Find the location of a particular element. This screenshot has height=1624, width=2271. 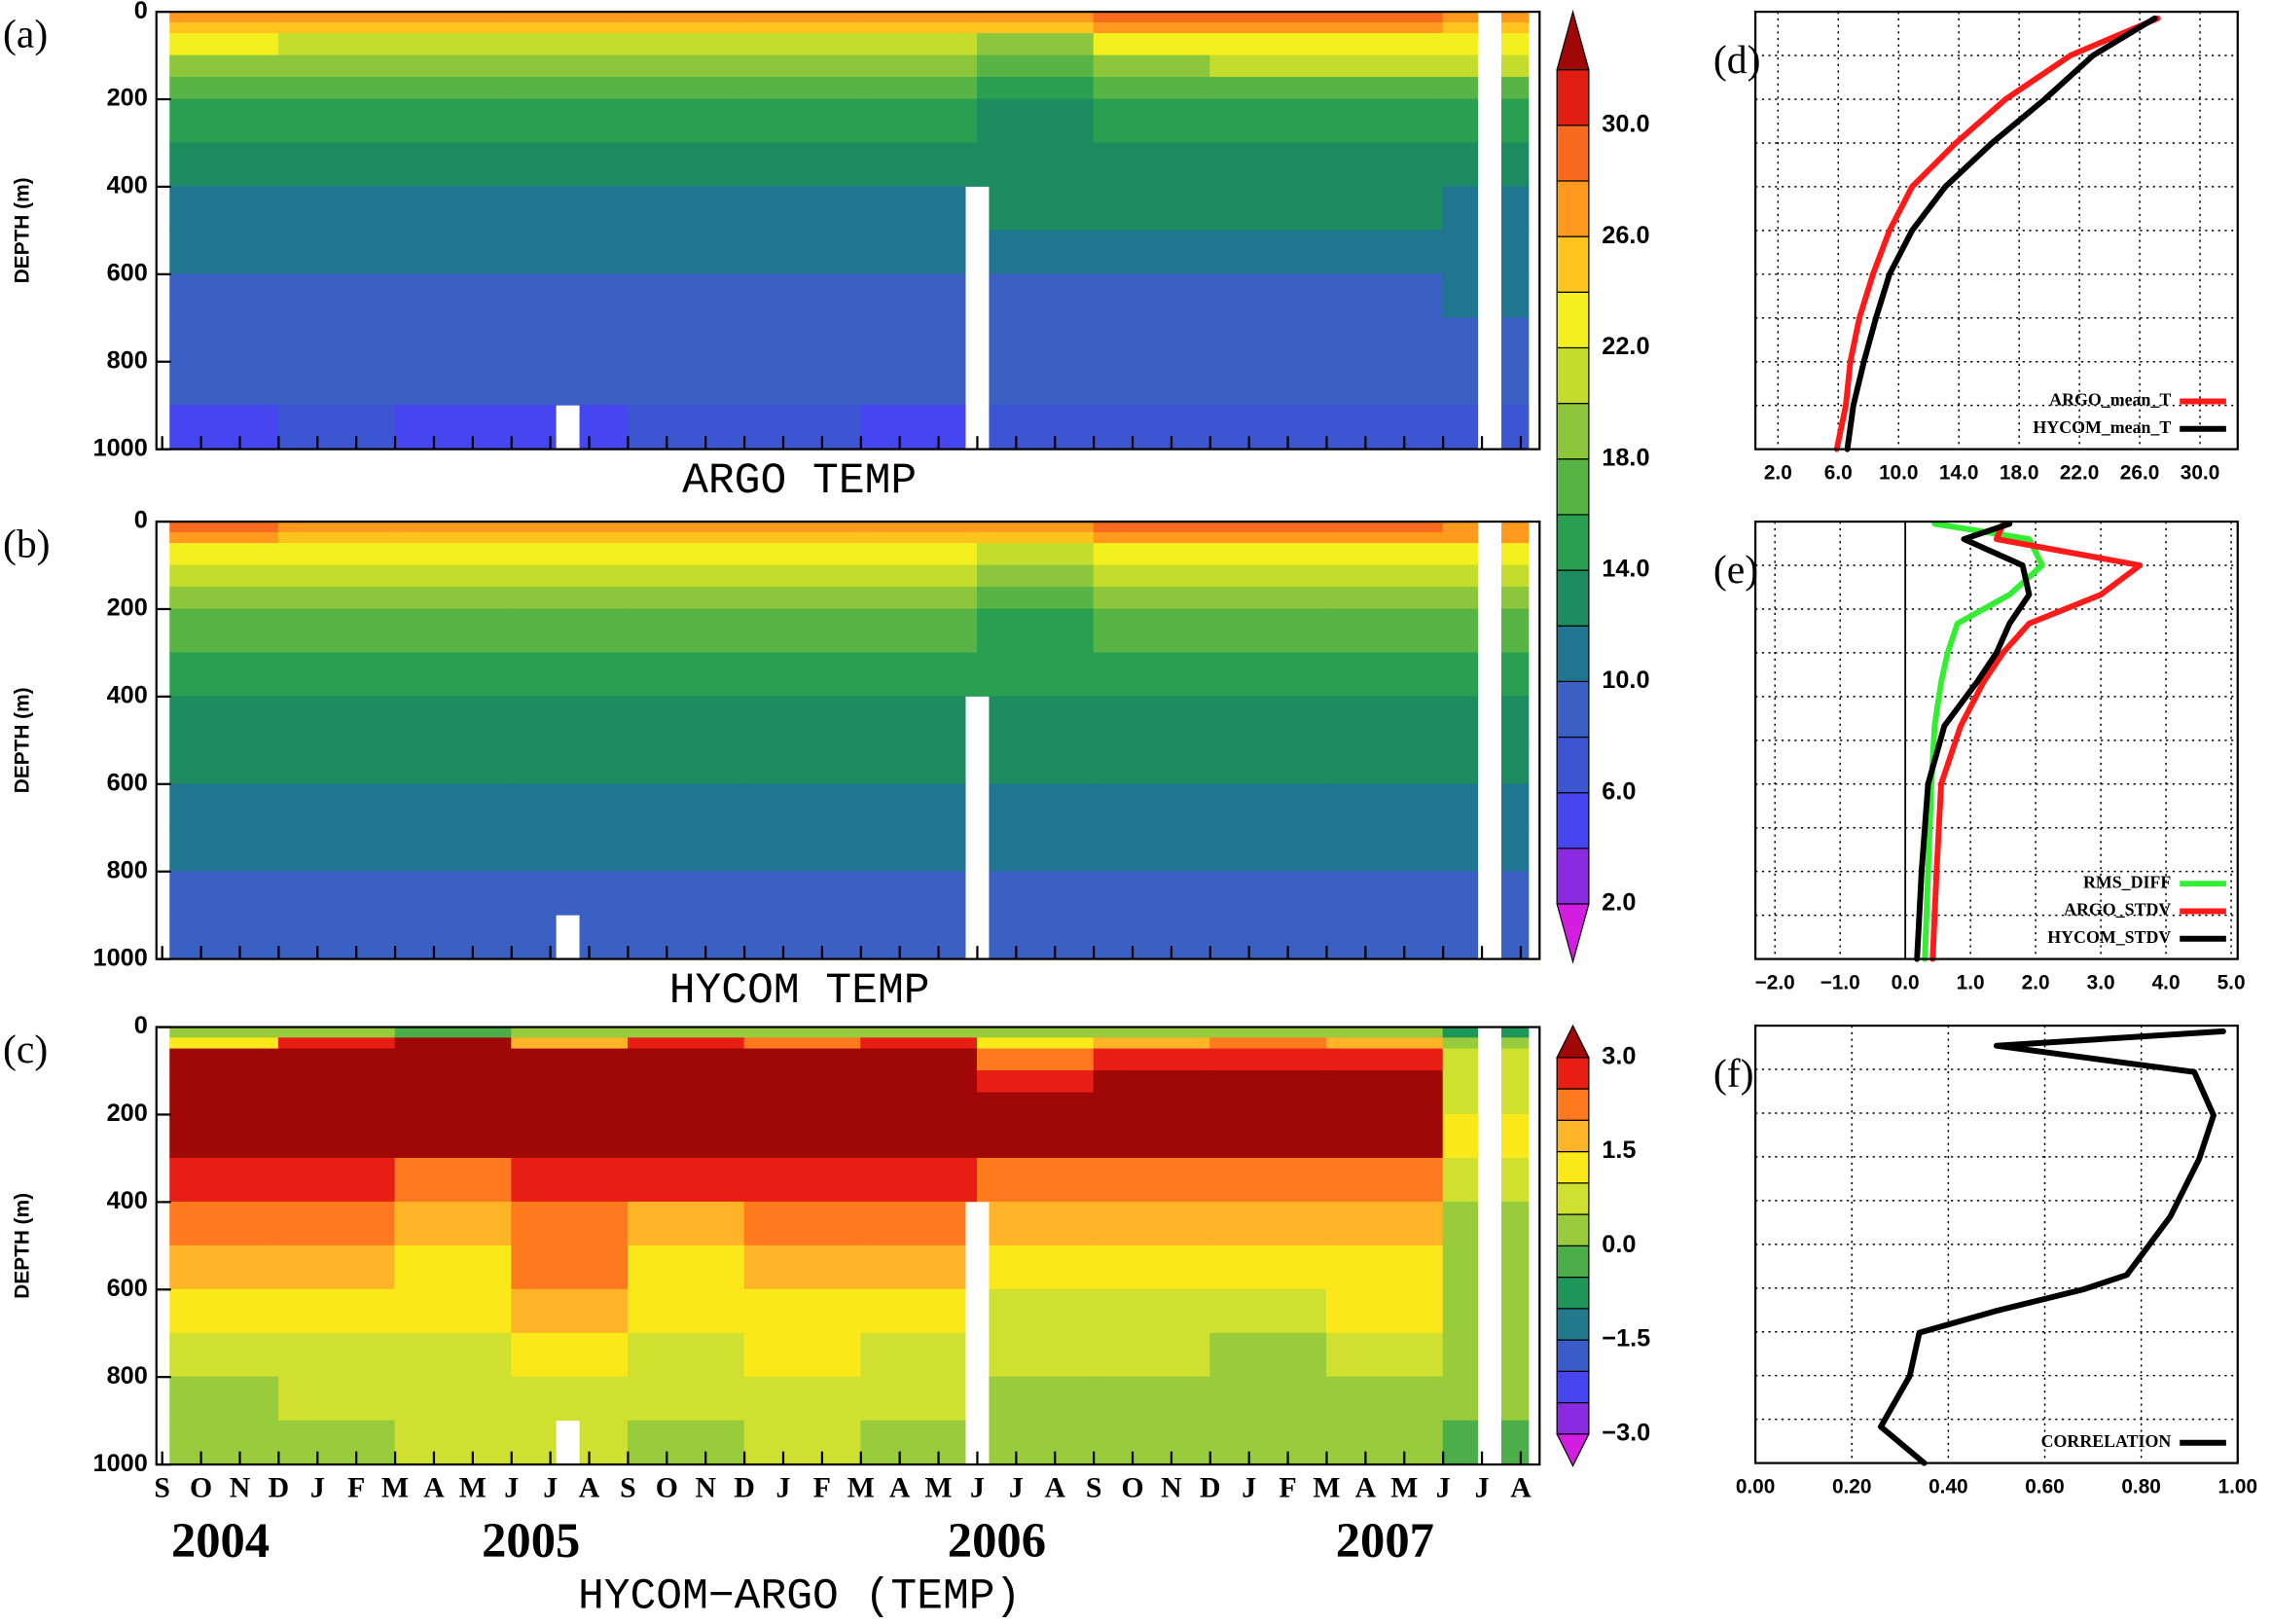

y-tick-label: 0 is located at coordinates (141, 520).